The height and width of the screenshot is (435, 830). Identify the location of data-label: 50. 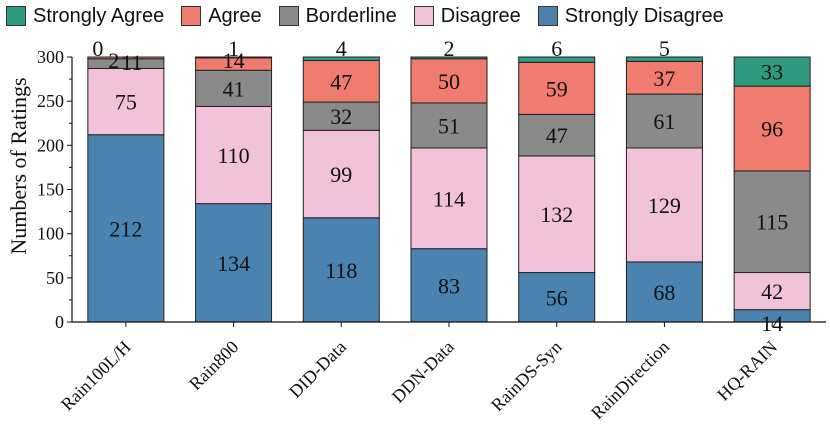
(449, 81).